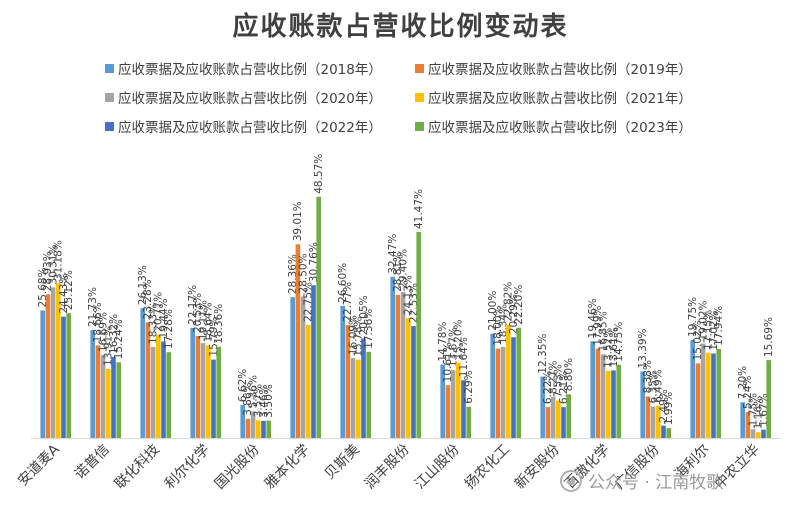 This screenshot has width=801, height=510. Describe the element at coordinates (443, 342) in the screenshot. I see `data-label: 14.78%` at that location.